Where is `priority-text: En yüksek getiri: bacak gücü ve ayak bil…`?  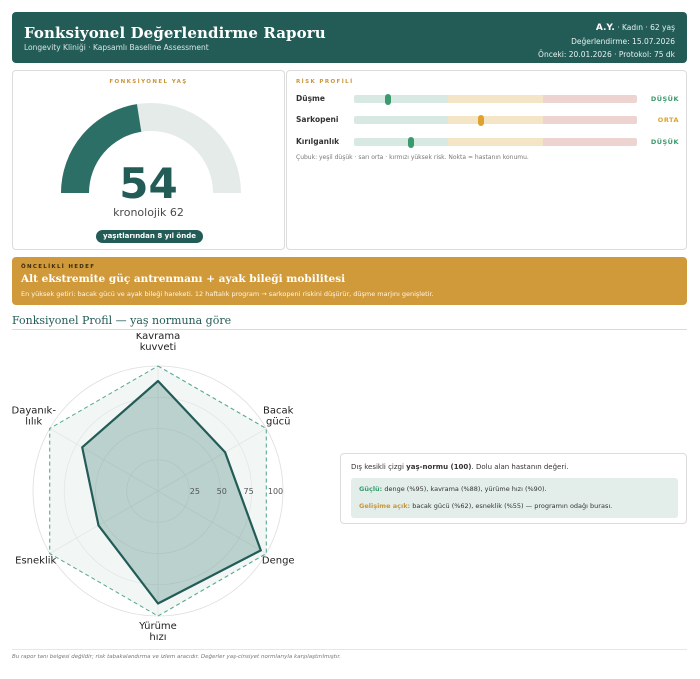
priority-text: En yüksek getiri: bacak gücü ve ayak bil… is located at coordinates (227, 294).